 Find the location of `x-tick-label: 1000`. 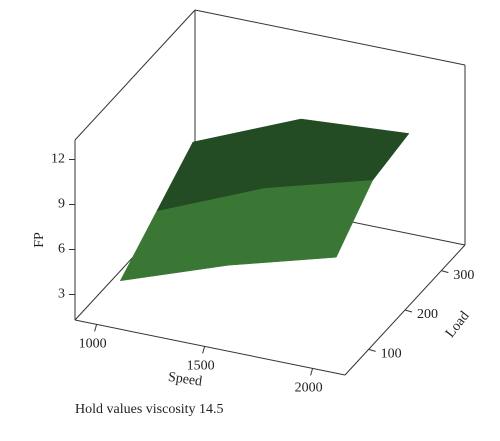

x-tick-label: 1000 is located at coordinates (93, 344).